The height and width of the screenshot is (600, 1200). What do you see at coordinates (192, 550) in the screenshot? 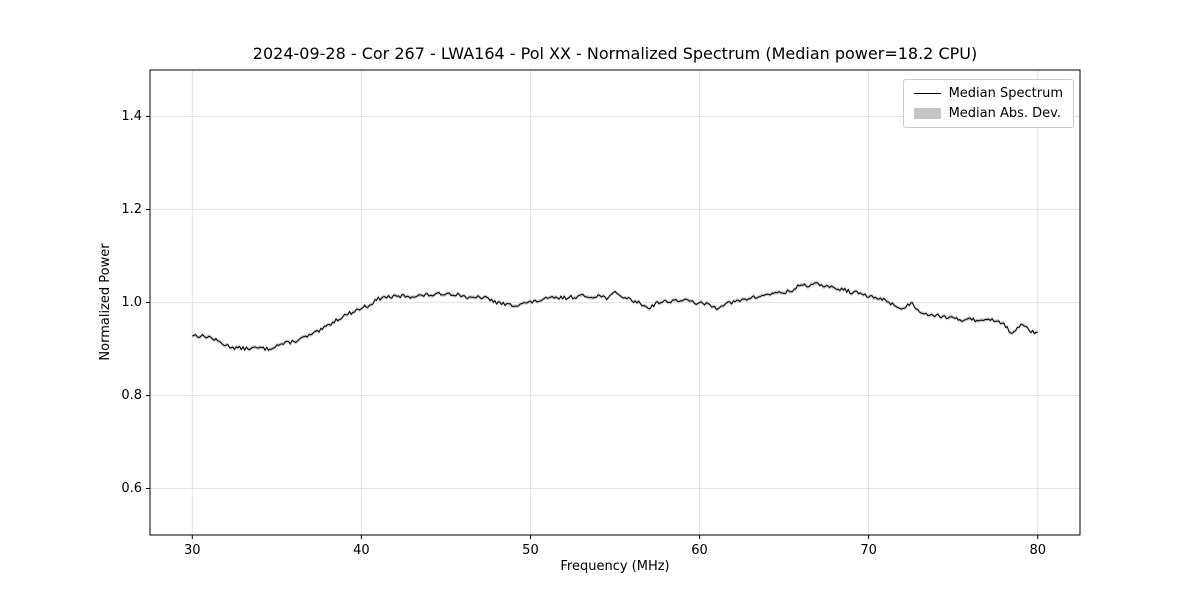
I see `x-tick-label: 30` at bounding box center [192, 550].